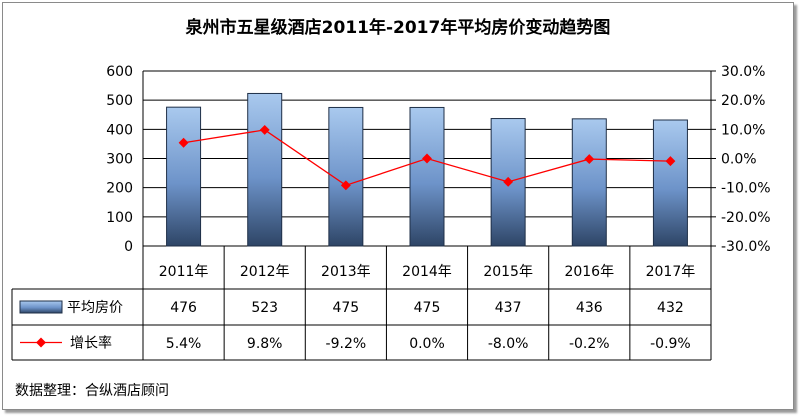 Image resolution: width=800 pixels, height=418 pixels. Describe the element at coordinates (671, 272) in the screenshot. I see `x-tick-label: 2017年` at that location.